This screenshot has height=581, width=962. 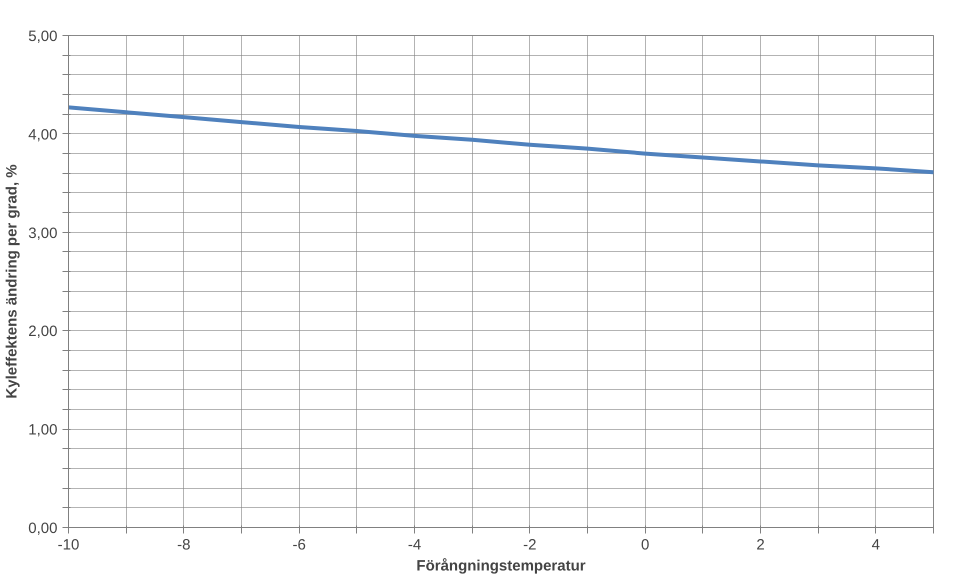 What do you see at coordinates (43, 233) in the screenshot?
I see `y-tick-label: 3,00` at bounding box center [43, 233].